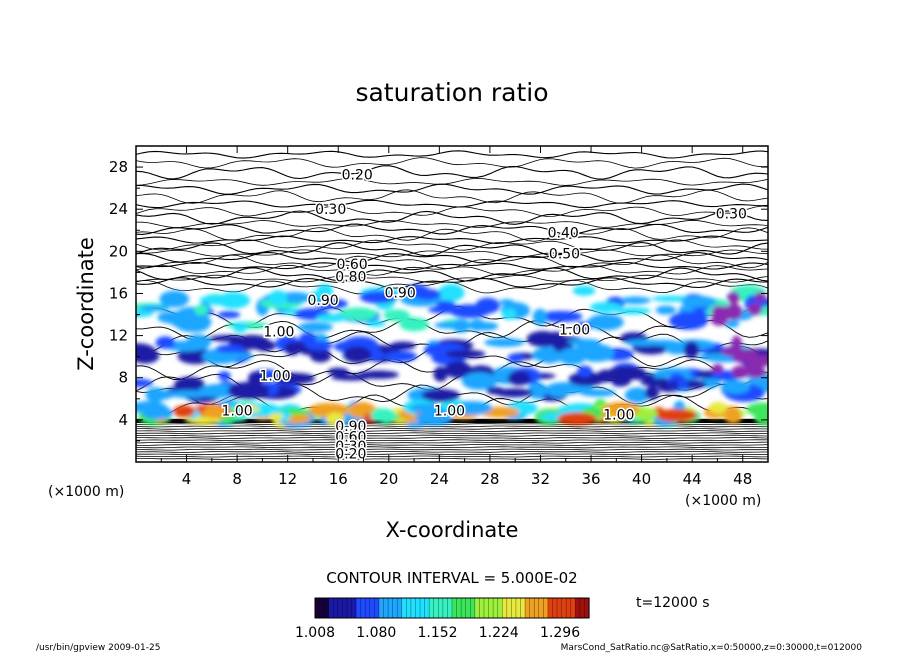 The height and width of the screenshot is (658, 904). I want to click on colorbar-tick-label: 1.152, so click(437, 633).